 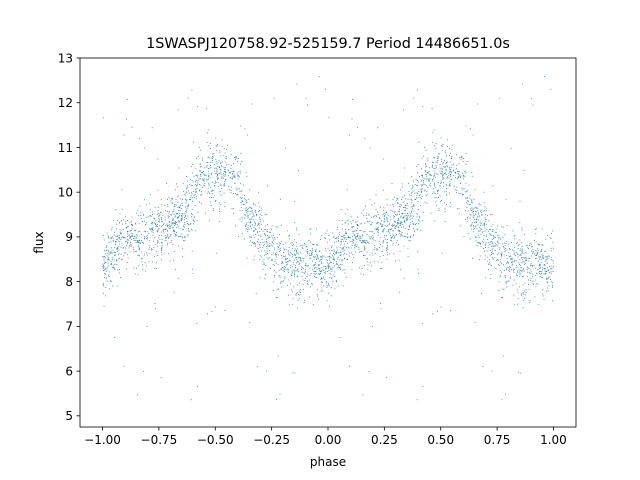 What do you see at coordinates (384, 440) in the screenshot?
I see `x-tick-label: 0.25` at bounding box center [384, 440].